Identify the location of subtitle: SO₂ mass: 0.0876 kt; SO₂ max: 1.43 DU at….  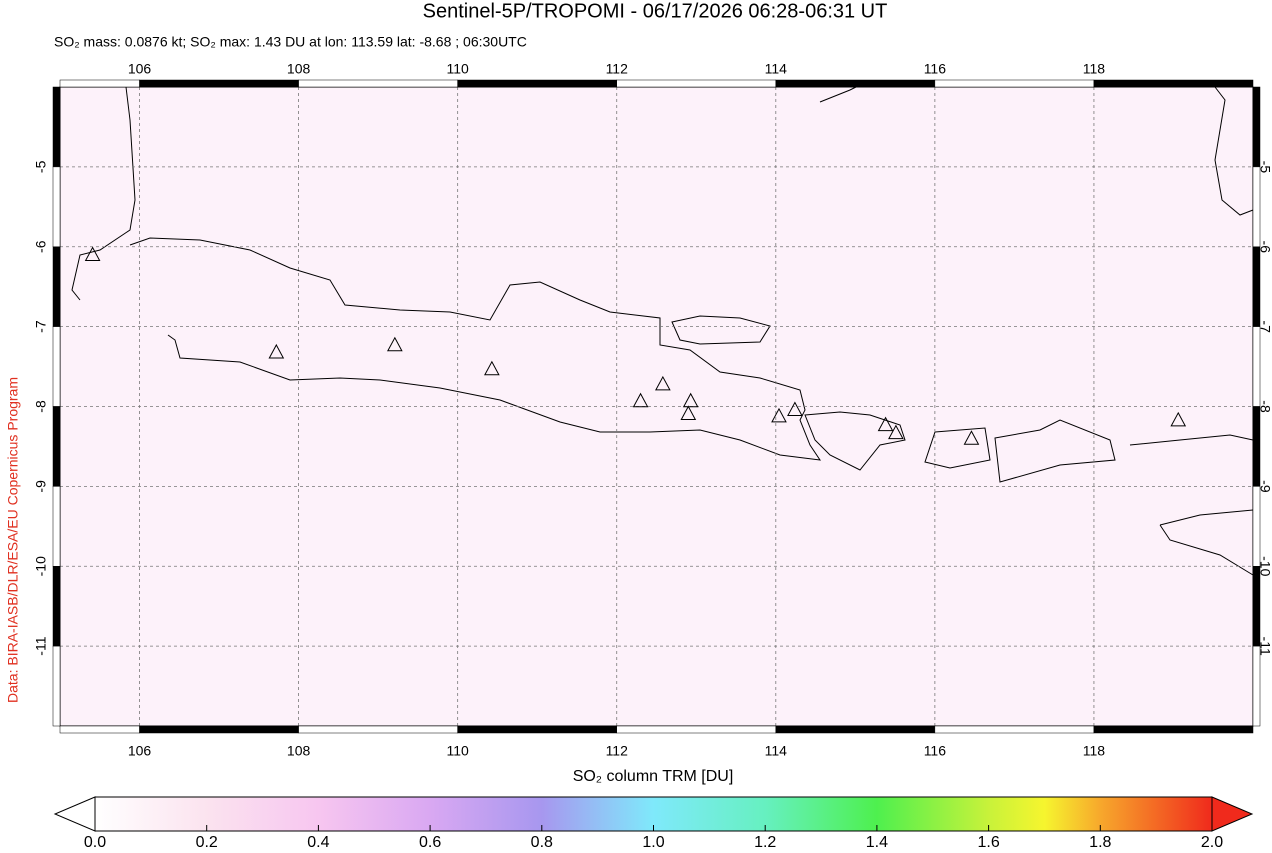
(290, 42).